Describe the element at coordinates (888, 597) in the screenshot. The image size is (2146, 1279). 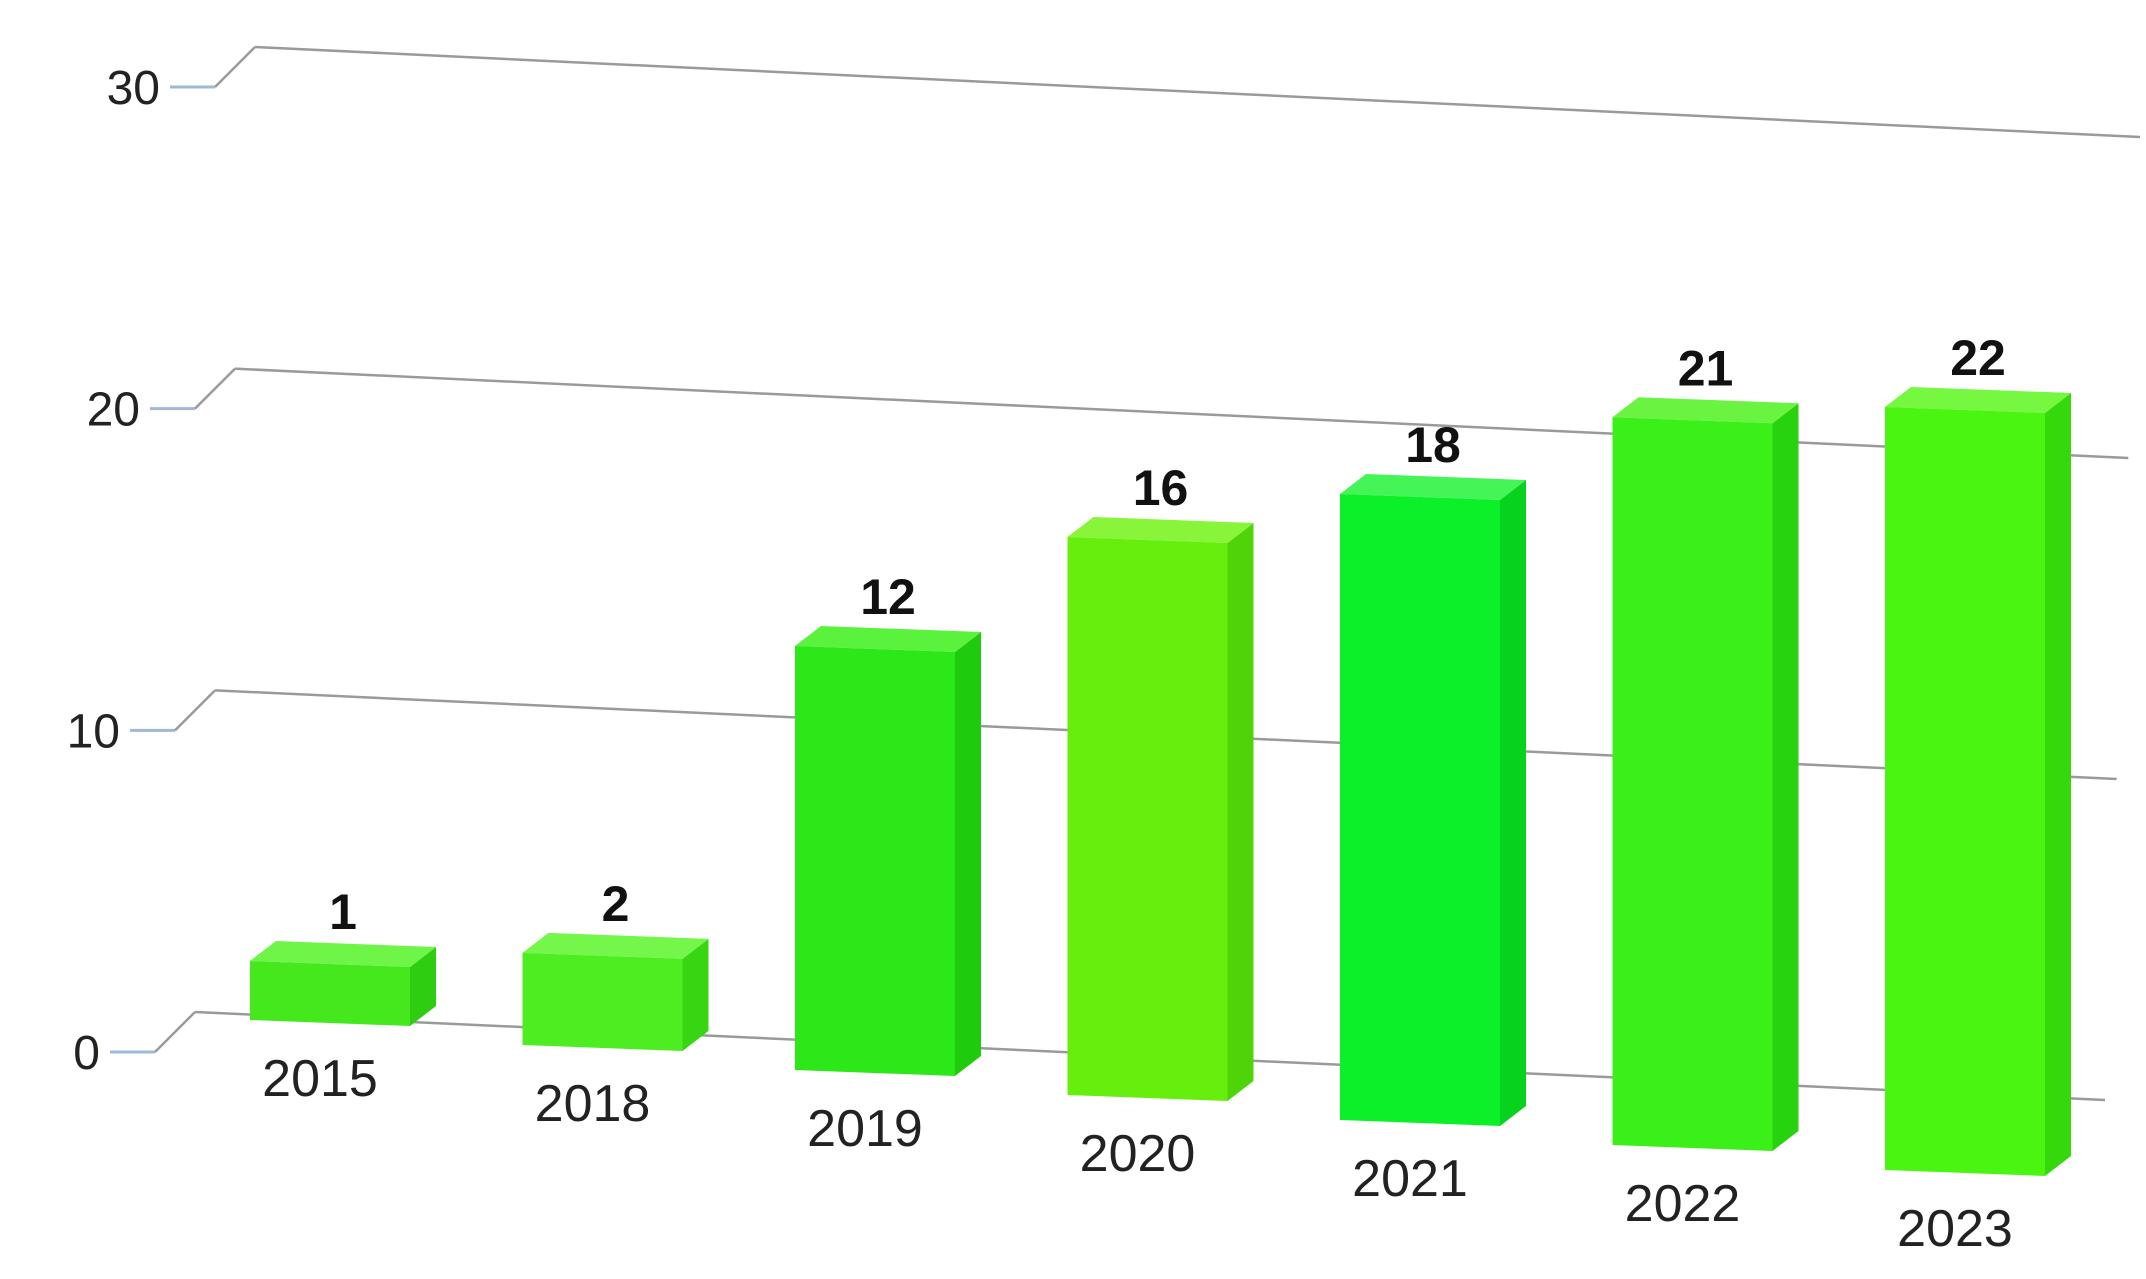
I see `data-label: 12` at that location.